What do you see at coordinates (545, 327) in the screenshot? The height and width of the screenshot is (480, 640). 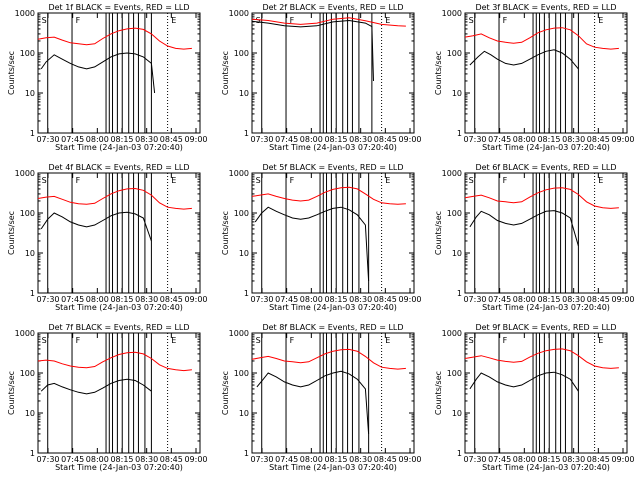 I see `panel-title: Det 9f BLACK = Events, RED = LLD` at bounding box center [545, 327].